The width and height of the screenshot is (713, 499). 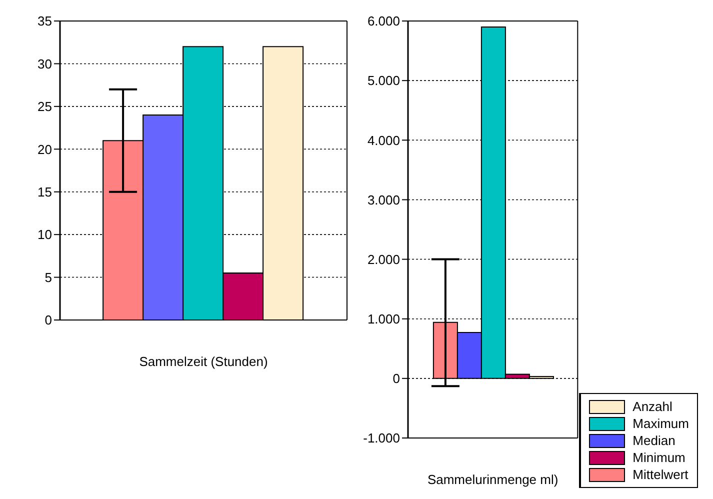 I want to click on y-tick-label: 1.000, so click(x=383, y=318).